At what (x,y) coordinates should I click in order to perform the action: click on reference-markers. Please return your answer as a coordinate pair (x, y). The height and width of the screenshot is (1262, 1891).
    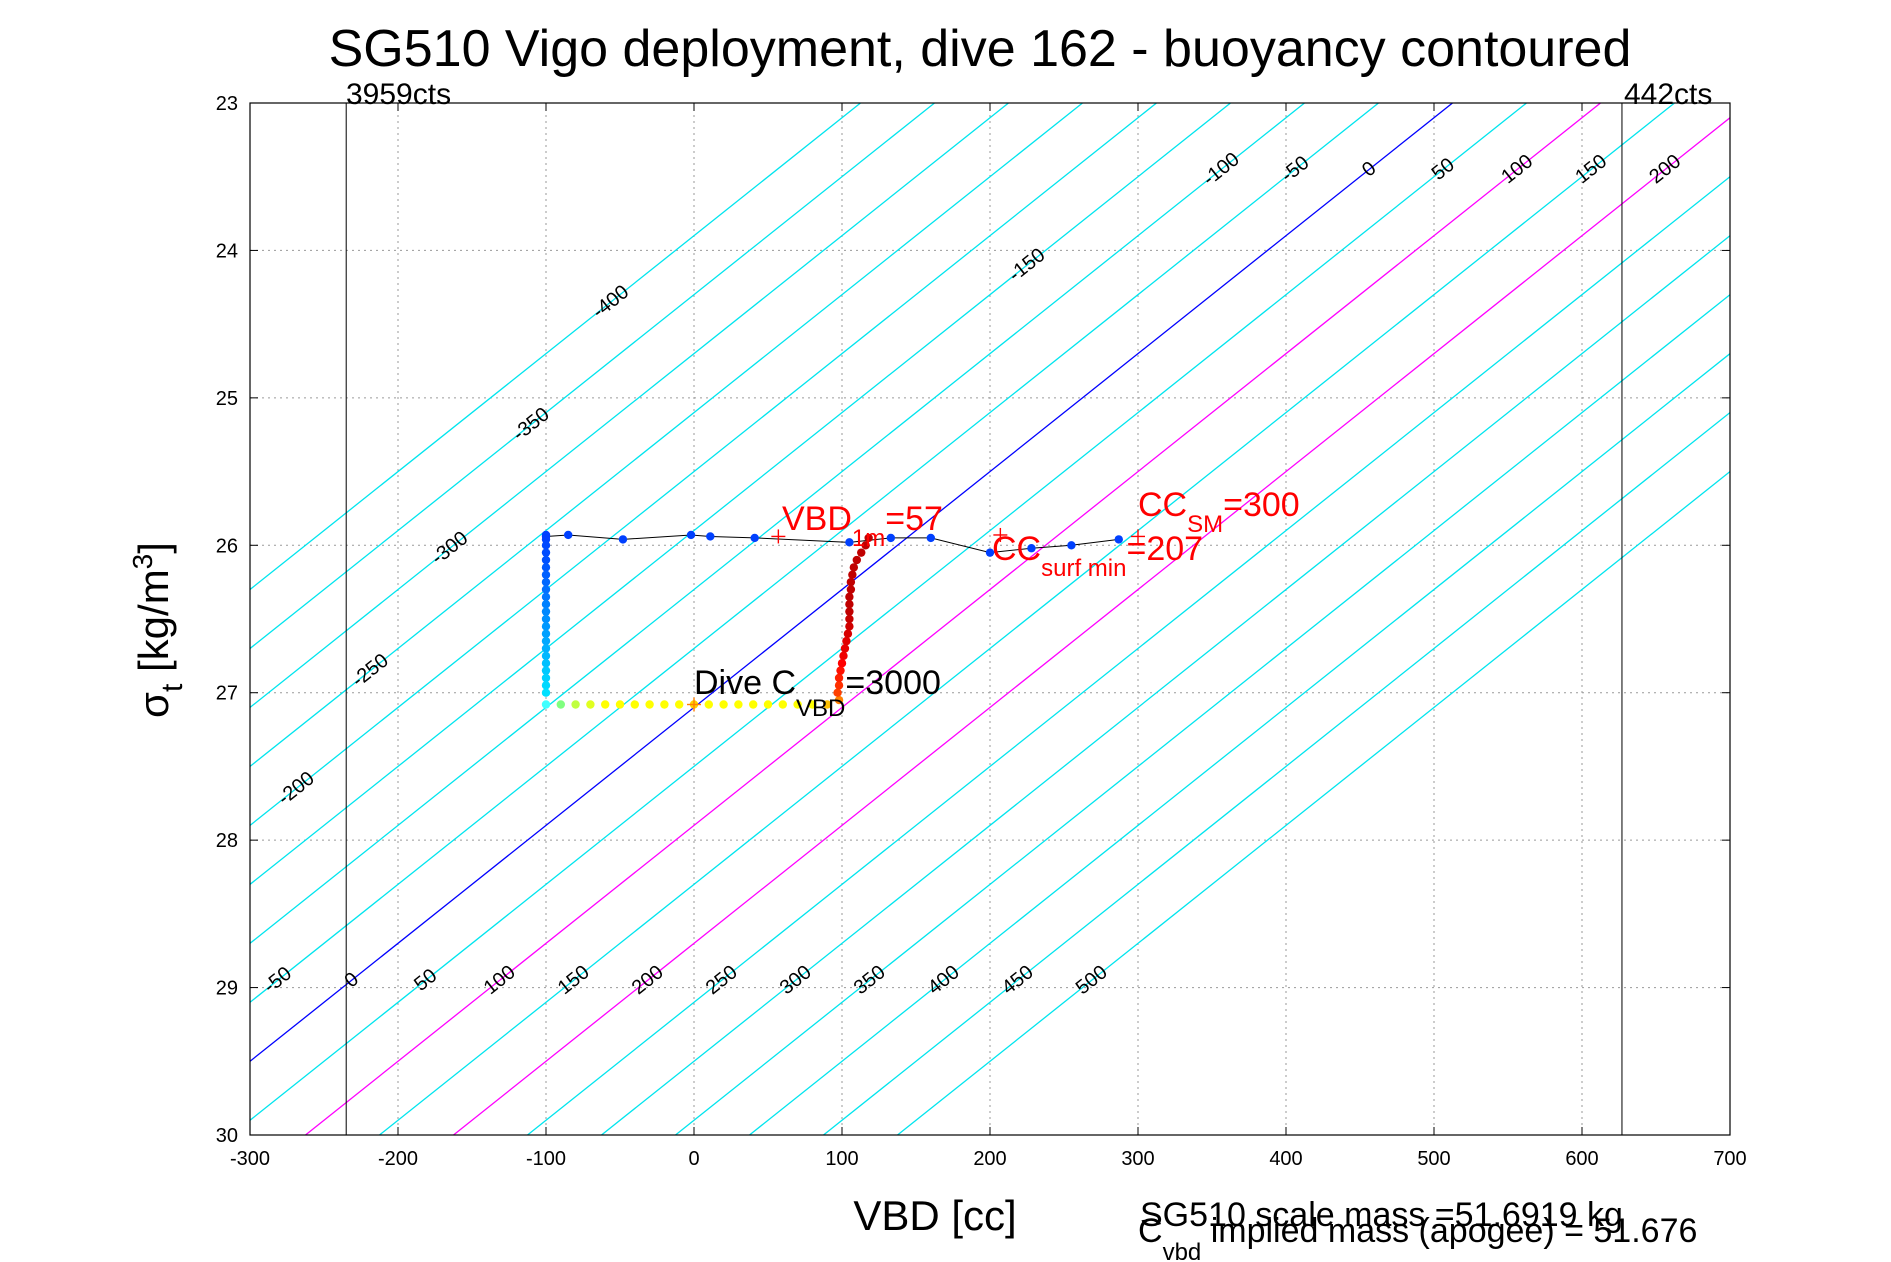
    Looking at the image, I should click on (916, 619).